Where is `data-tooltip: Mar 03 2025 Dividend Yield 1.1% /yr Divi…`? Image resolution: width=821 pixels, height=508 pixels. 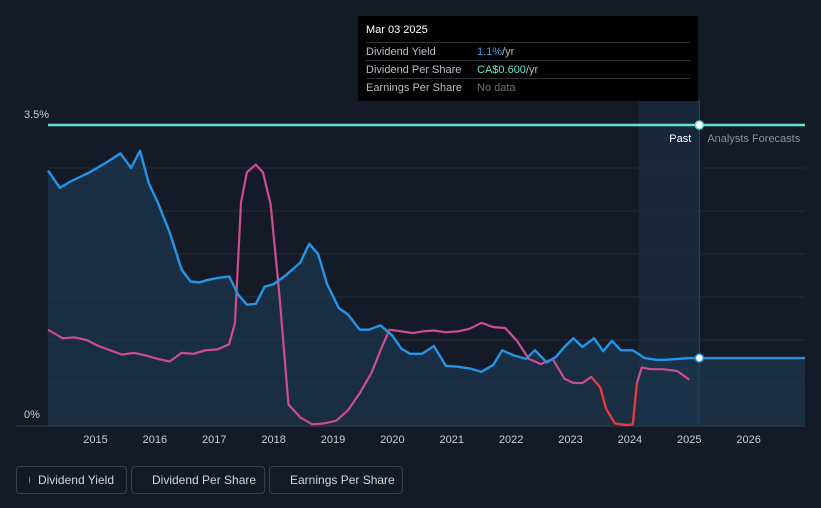
data-tooltip: Mar 03 2025 Dividend Yield 1.1% /yr Divi… is located at coordinates (528, 58).